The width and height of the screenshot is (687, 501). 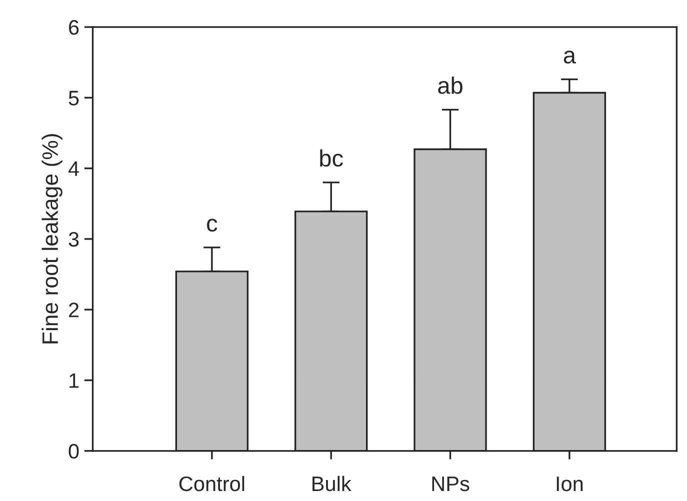 I want to click on annotation: a, so click(x=570, y=57).